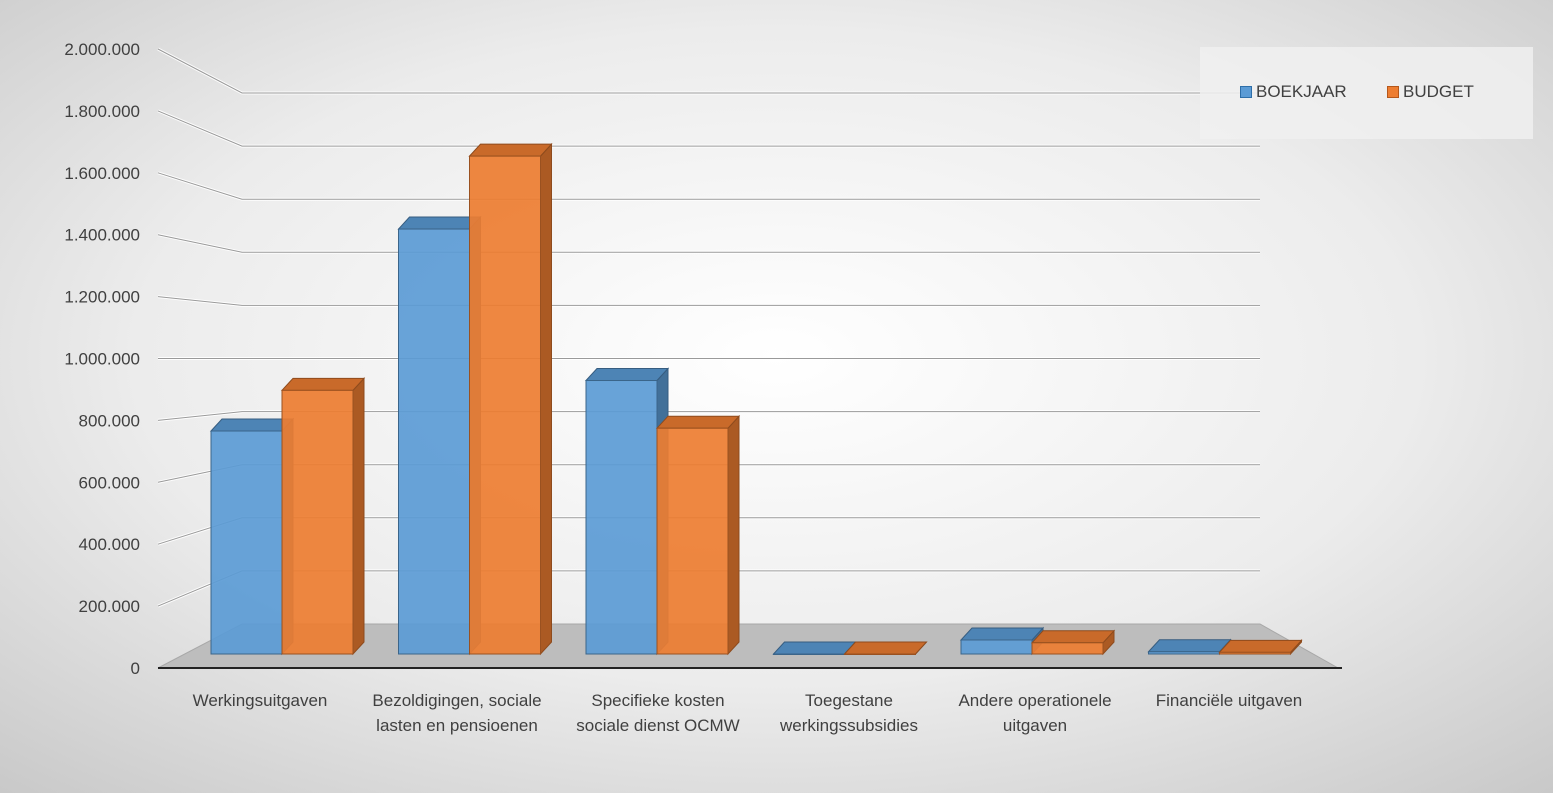 This screenshot has height=798, width=1553. What do you see at coordinates (102, 297) in the screenshot?
I see `y-tick-label: 1.200.000` at bounding box center [102, 297].